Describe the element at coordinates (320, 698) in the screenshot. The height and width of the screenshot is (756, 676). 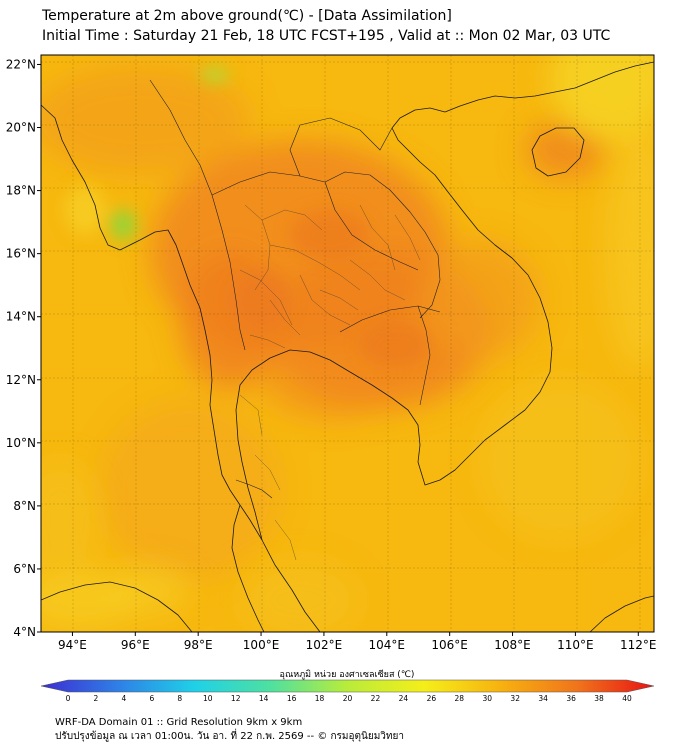
I see `colorbar-tick-label: 18` at that location.